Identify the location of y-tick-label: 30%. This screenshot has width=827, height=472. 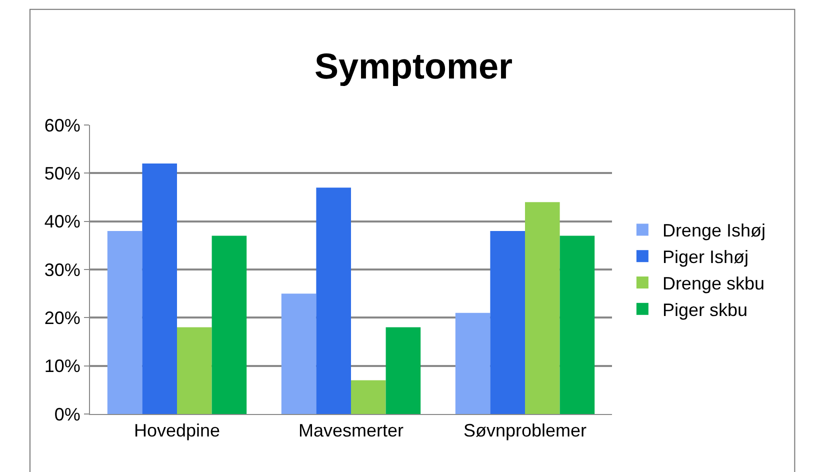
(62, 270).